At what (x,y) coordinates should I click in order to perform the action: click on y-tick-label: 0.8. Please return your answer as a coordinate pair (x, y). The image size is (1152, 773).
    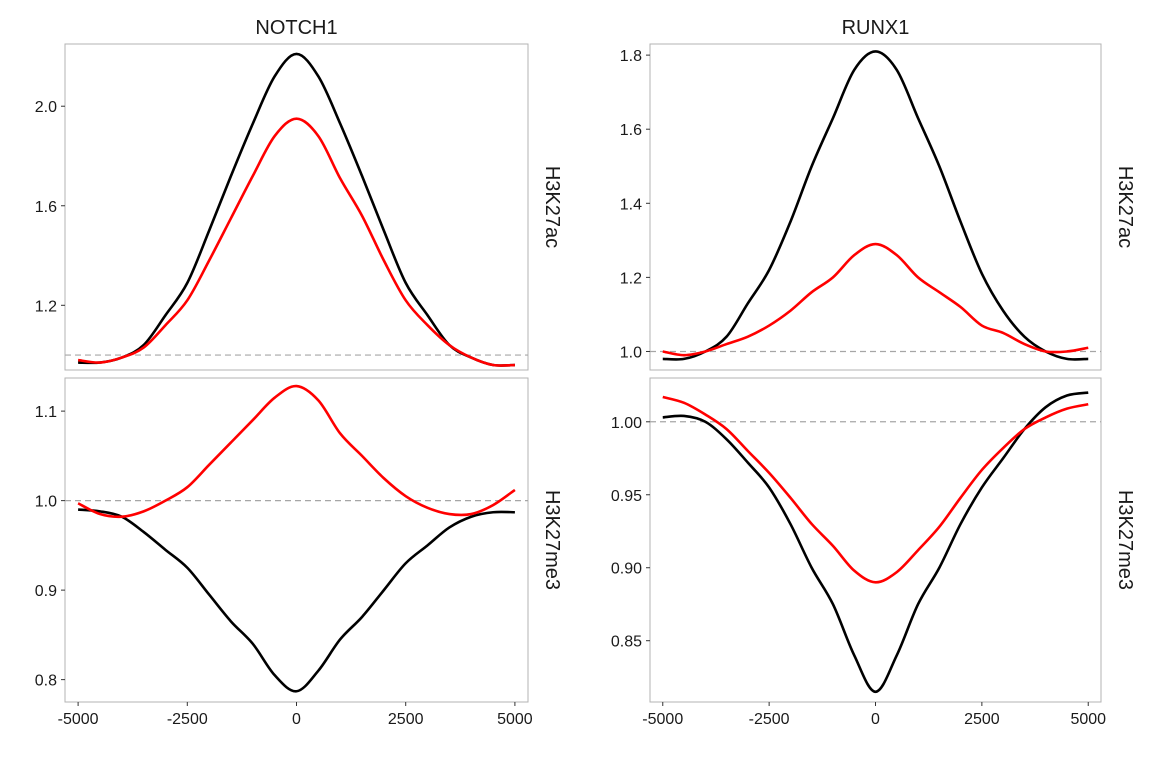
    Looking at the image, I should click on (46, 681).